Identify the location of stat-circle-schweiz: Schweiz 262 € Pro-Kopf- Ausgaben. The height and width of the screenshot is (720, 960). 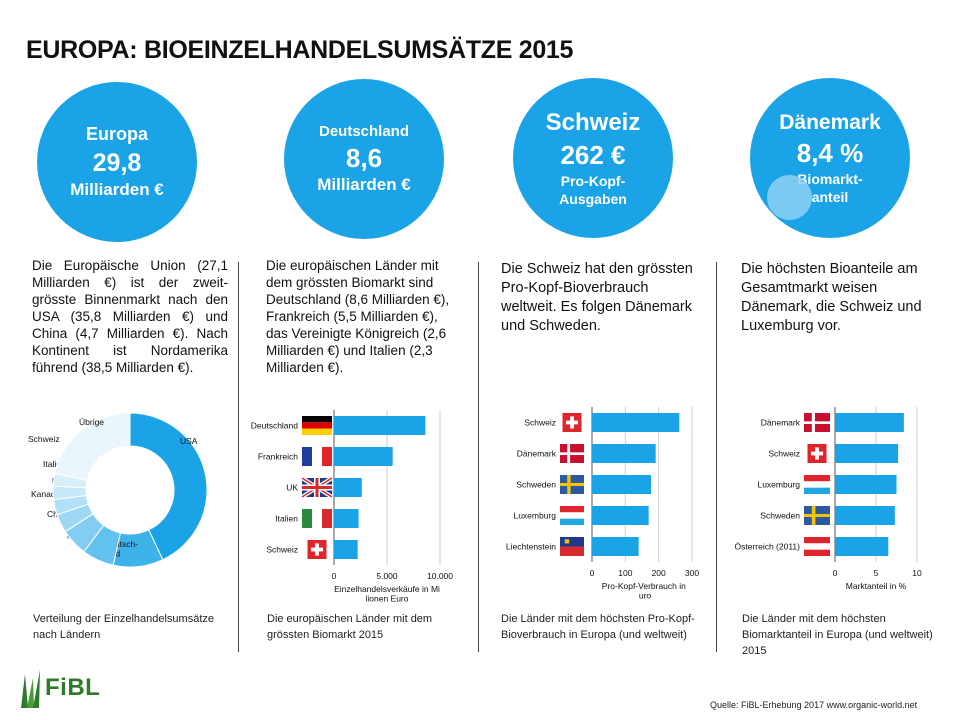
(593, 158).